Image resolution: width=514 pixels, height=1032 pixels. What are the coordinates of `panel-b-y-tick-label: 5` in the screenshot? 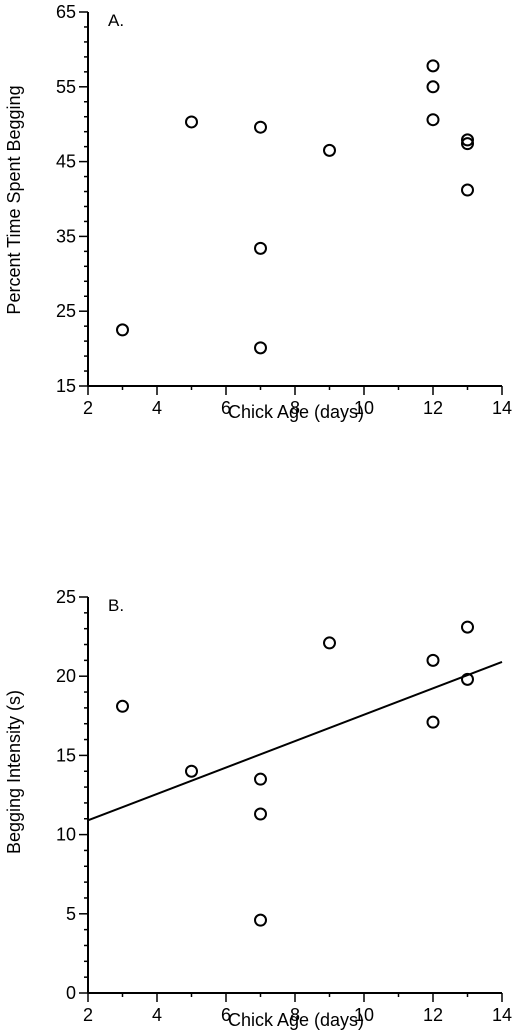 It's located at (71, 914).